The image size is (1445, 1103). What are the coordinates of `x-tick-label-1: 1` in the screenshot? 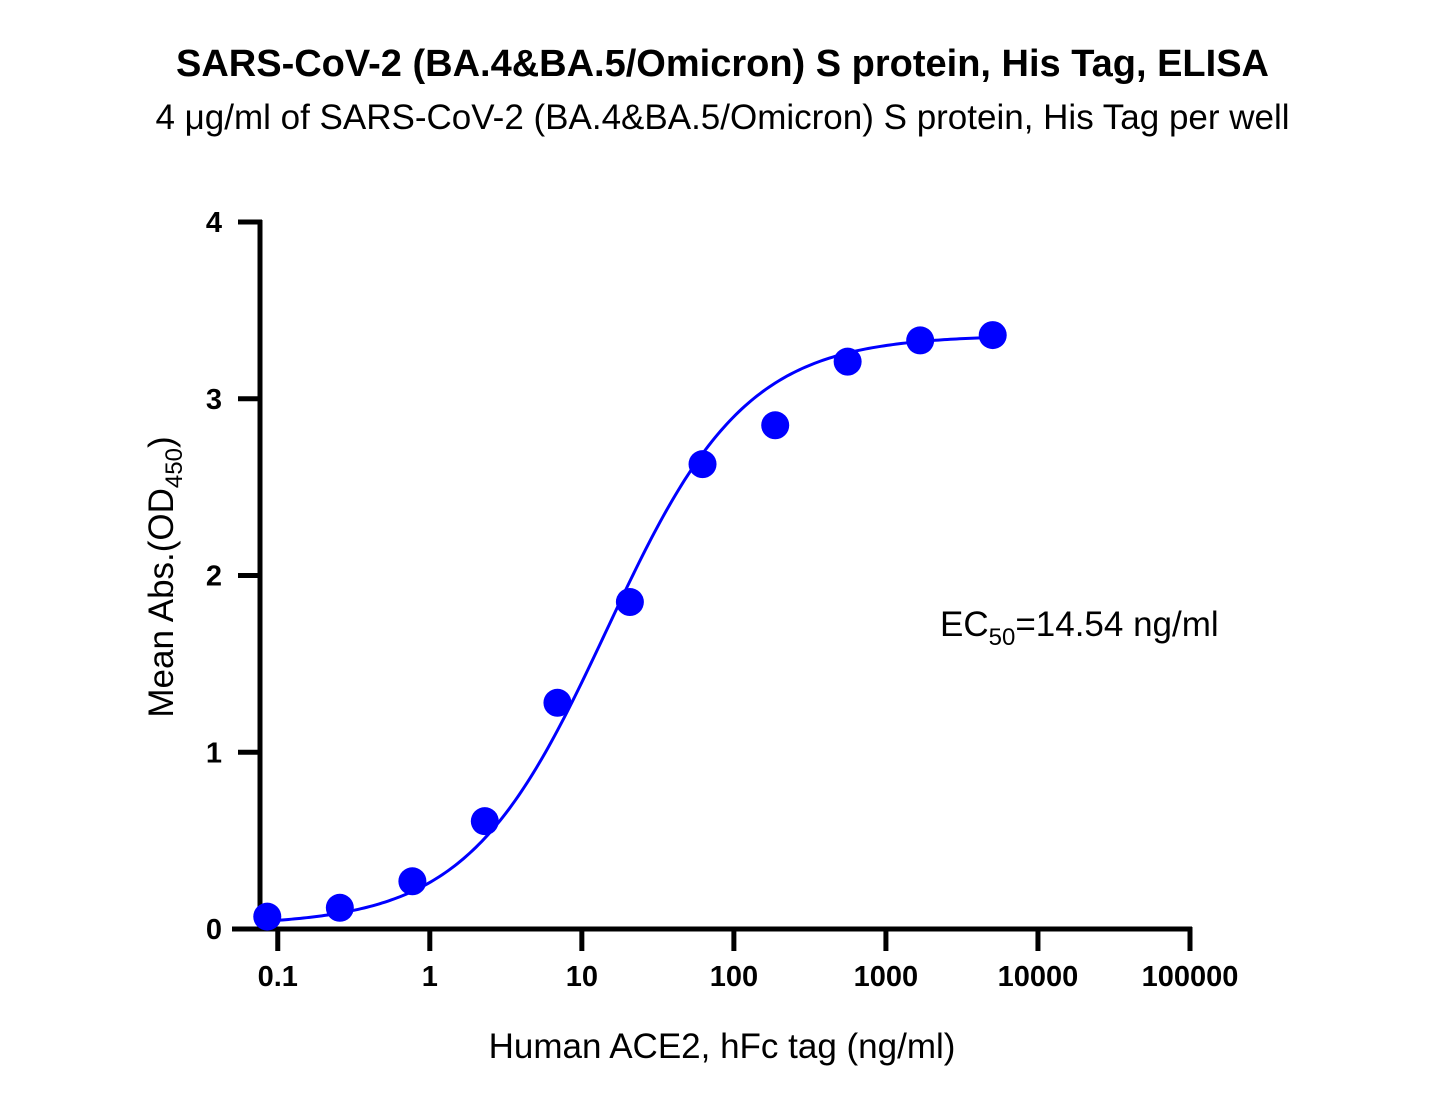 It's located at (430, 977).